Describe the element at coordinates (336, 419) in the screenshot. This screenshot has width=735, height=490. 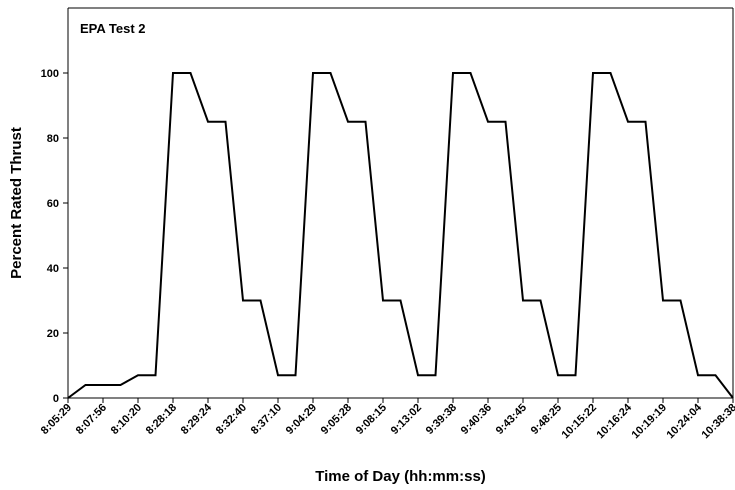
I see `x-tick-label: 9:05:28` at that location.